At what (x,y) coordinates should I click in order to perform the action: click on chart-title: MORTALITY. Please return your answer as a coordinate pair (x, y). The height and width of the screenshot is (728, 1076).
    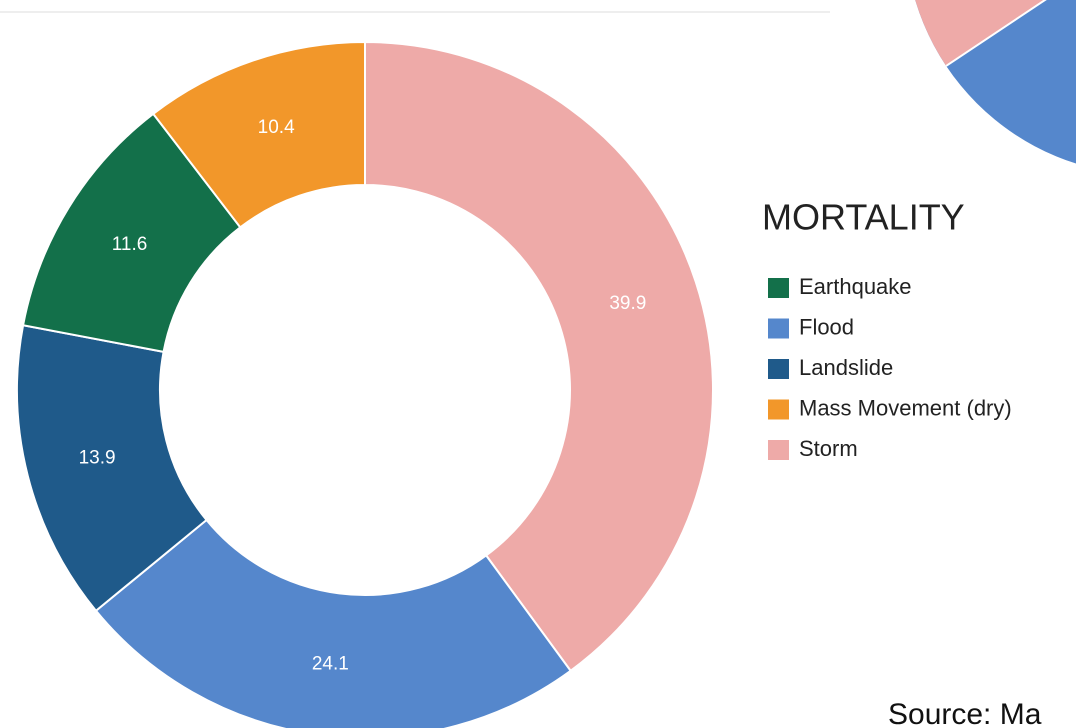
    Looking at the image, I should click on (863, 217).